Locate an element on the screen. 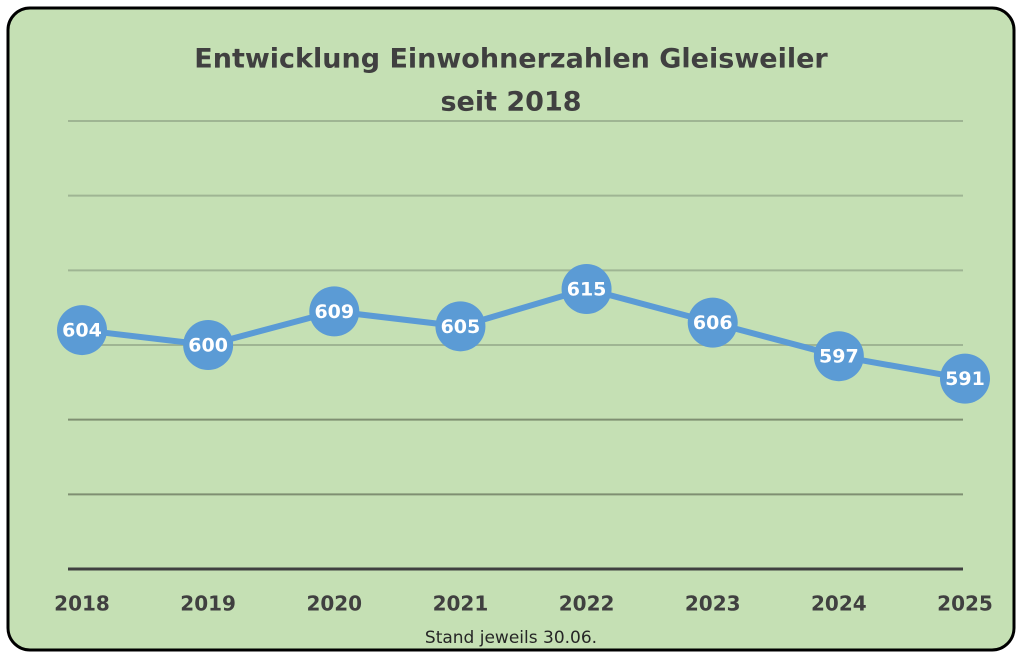  data-label: 604 is located at coordinates (82, 331).